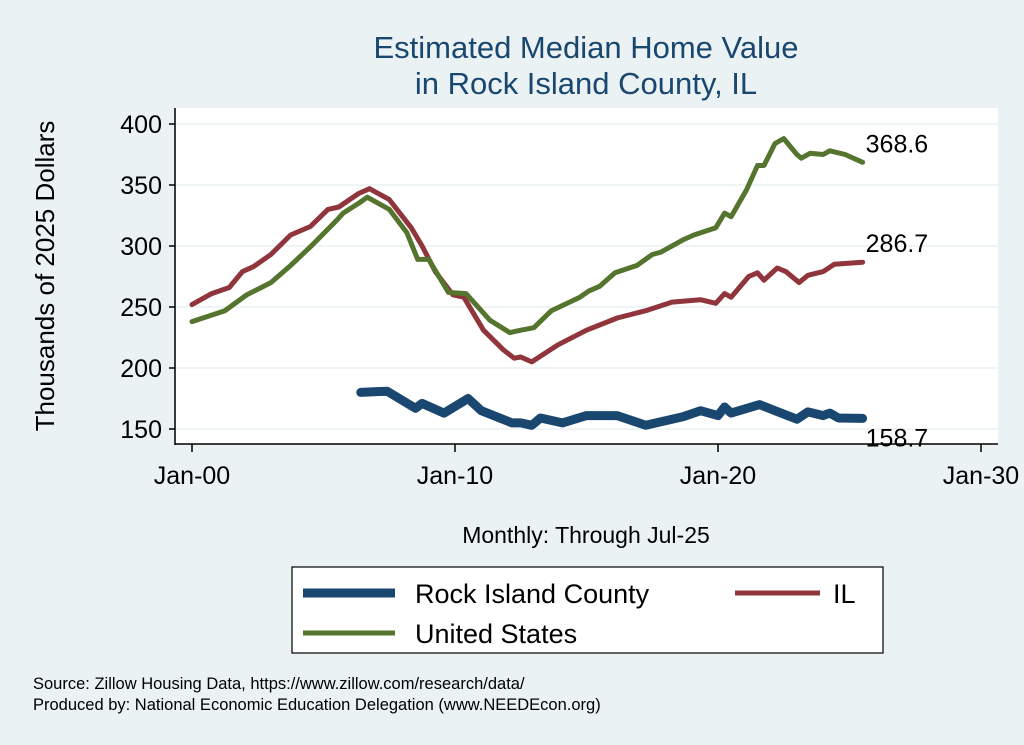  I want to click on series-line-rock-island-county, so click(612, 408).